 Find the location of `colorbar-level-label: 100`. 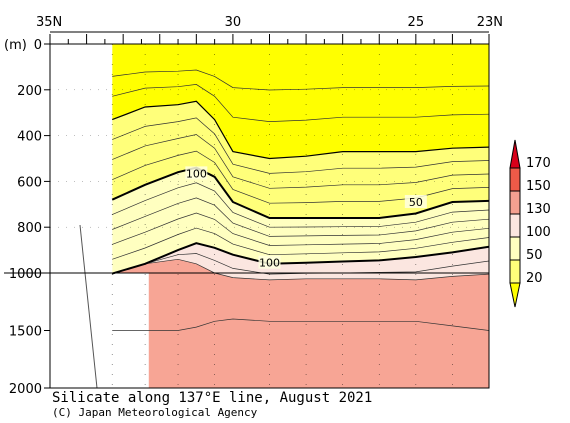

colorbar-level-label: 100 is located at coordinates (538, 232).